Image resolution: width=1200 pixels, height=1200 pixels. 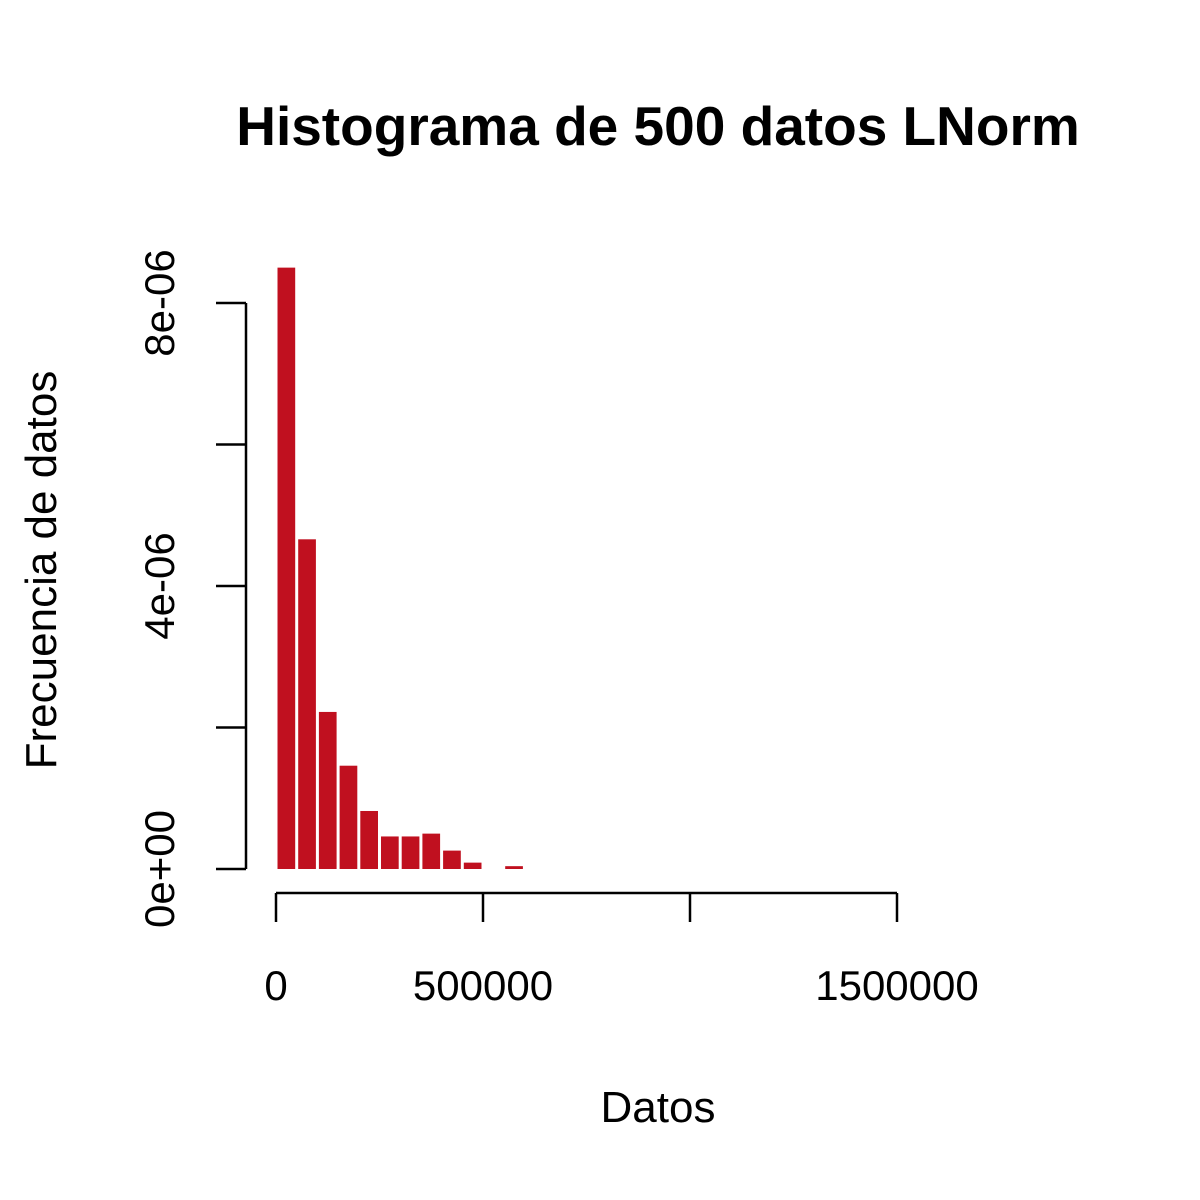 I want to click on y-tick-label: 8e-06, so click(x=159, y=302).